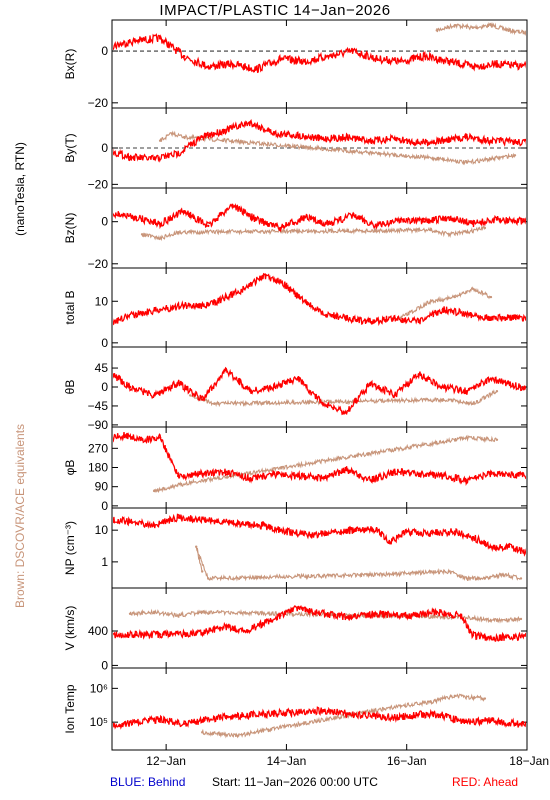  Describe the element at coordinates (70, 64) in the screenshot. I see `panel-label: Bx(R)` at that location.